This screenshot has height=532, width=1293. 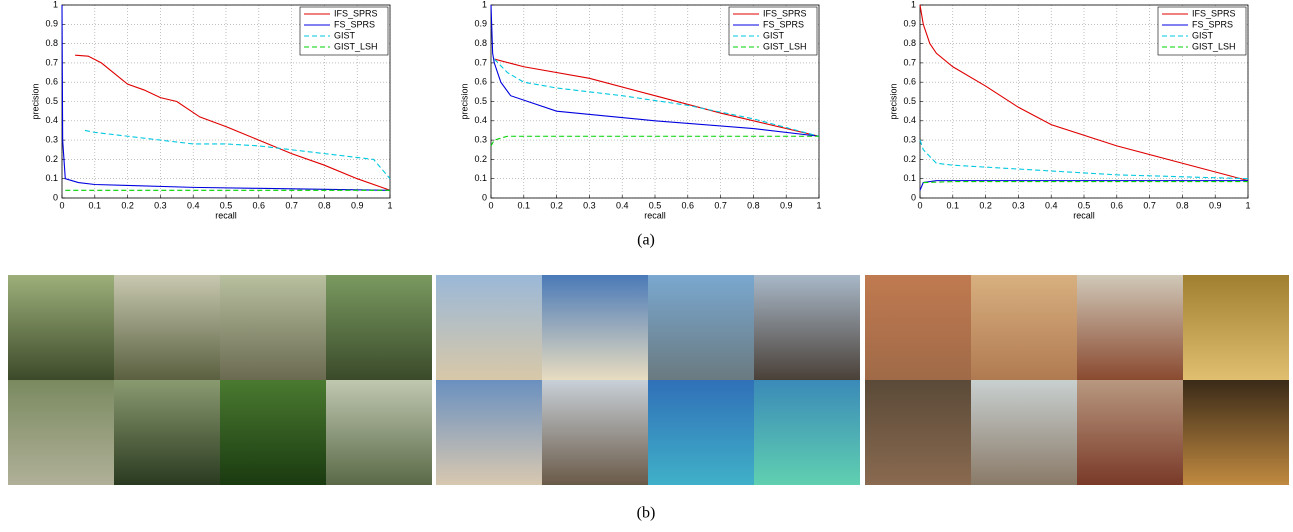 What do you see at coordinates (51, 139) in the screenshot?
I see `y-tick-label: 0.3` at bounding box center [51, 139].